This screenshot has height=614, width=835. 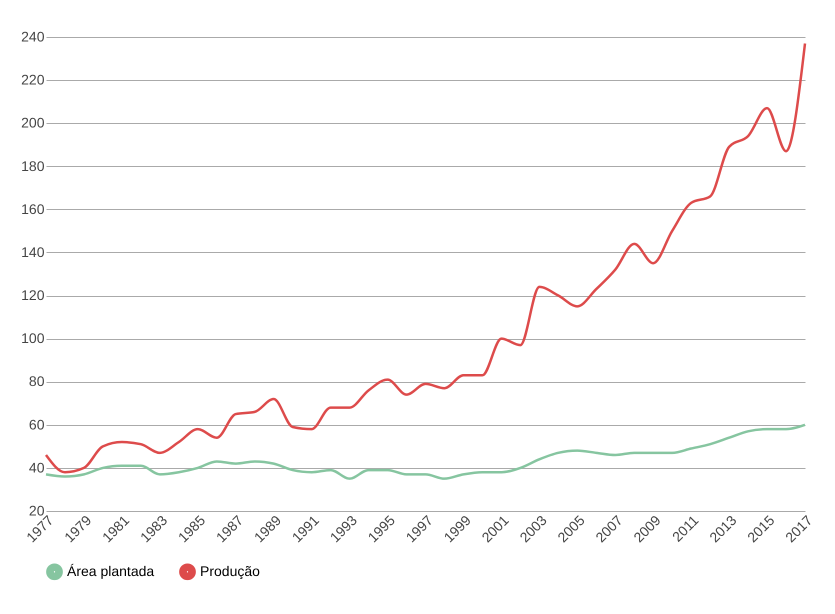 What do you see at coordinates (33, 338) in the screenshot?
I see `y-tick-label: 100` at bounding box center [33, 338].